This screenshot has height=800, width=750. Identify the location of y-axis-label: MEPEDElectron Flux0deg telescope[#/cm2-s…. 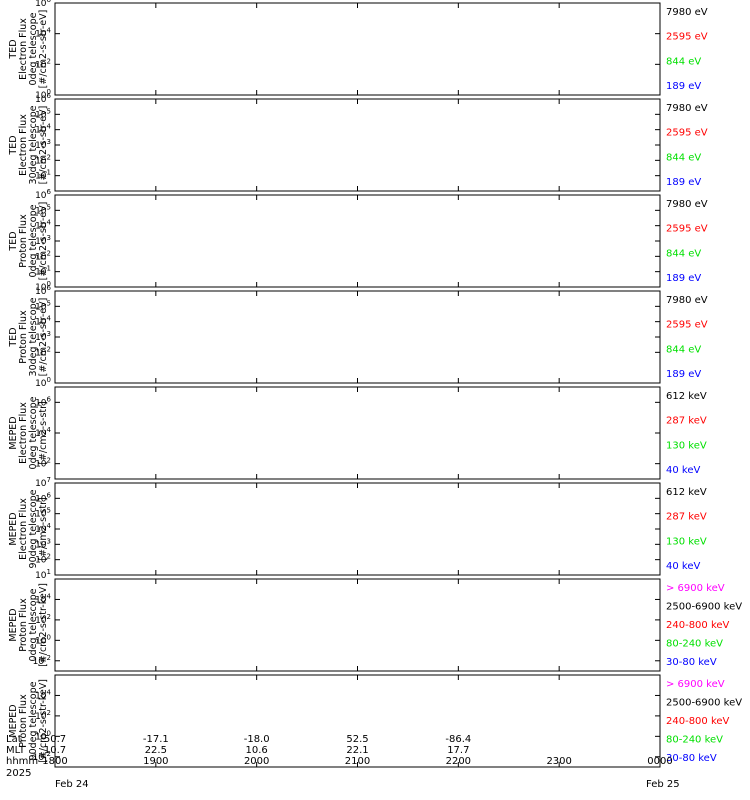
(28, 432).